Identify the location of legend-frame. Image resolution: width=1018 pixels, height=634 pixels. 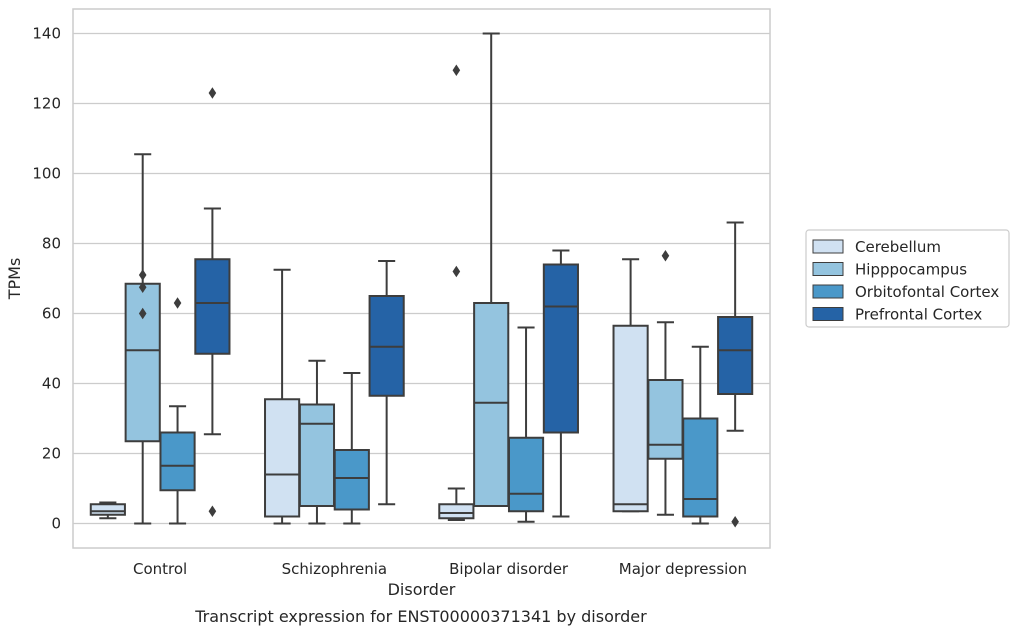
(907, 278).